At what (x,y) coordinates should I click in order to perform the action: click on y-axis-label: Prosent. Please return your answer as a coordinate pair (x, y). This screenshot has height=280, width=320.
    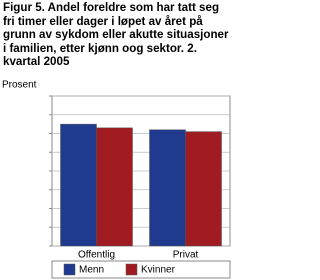
    Looking at the image, I should click on (19, 85).